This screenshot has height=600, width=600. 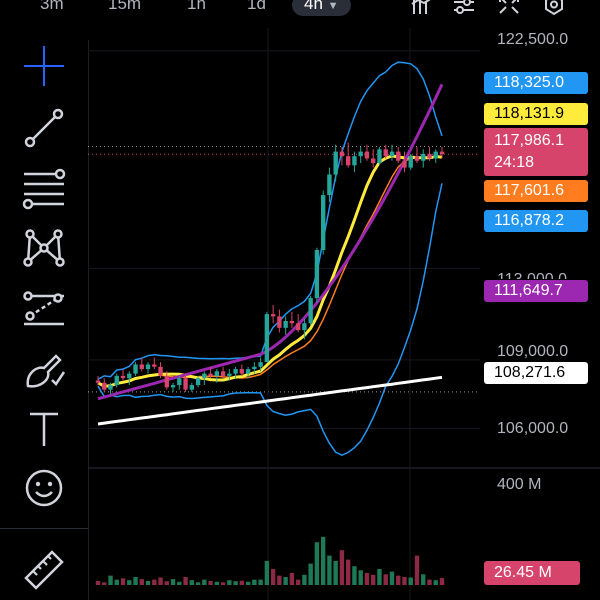 What do you see at coordinates (333, 6) in the screenshot?
I see `chevron-down-icon: ▼` at bounding box center [333, 6].